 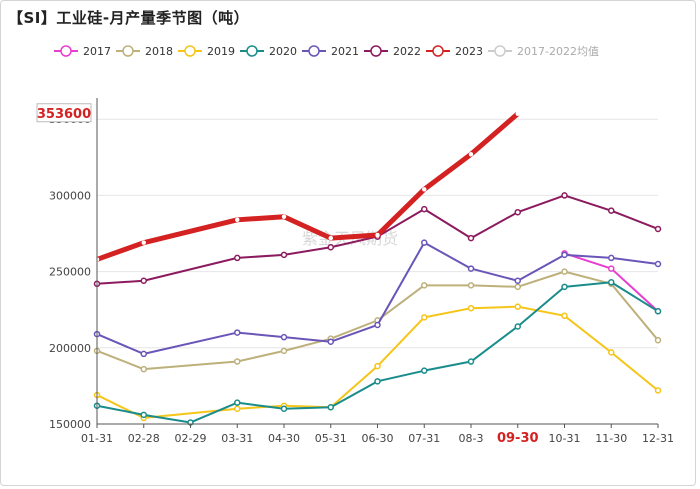 What do you see at coordinates (407, 51) in the screenshot?
I see `legend-label: 2022` at bounding box center [407, 51].